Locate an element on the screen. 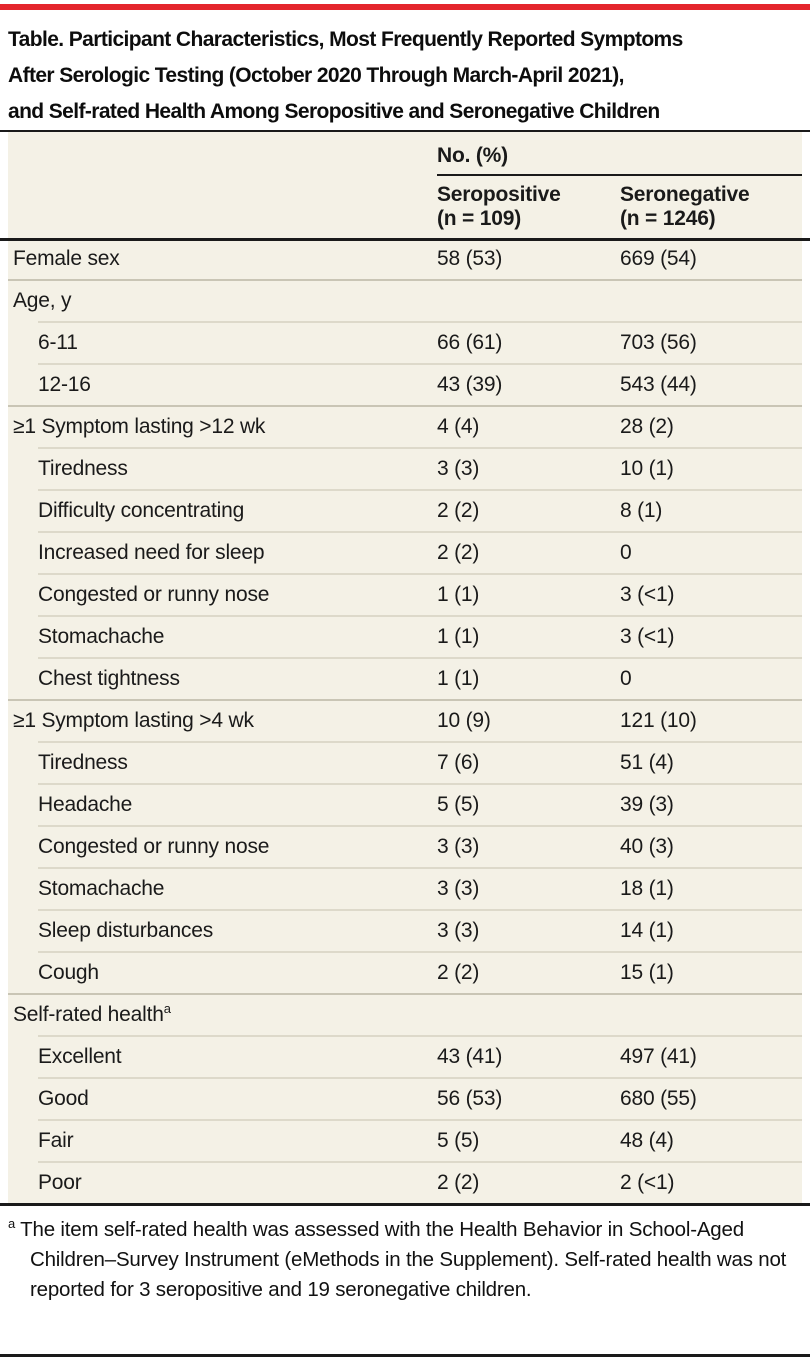  cell-value: 10 (1) is located at coordinates (647, 468).